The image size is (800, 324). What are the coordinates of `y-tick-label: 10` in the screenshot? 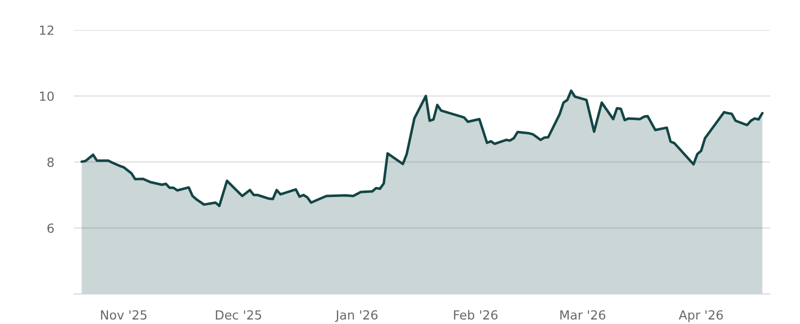 It's located at (47, 96).